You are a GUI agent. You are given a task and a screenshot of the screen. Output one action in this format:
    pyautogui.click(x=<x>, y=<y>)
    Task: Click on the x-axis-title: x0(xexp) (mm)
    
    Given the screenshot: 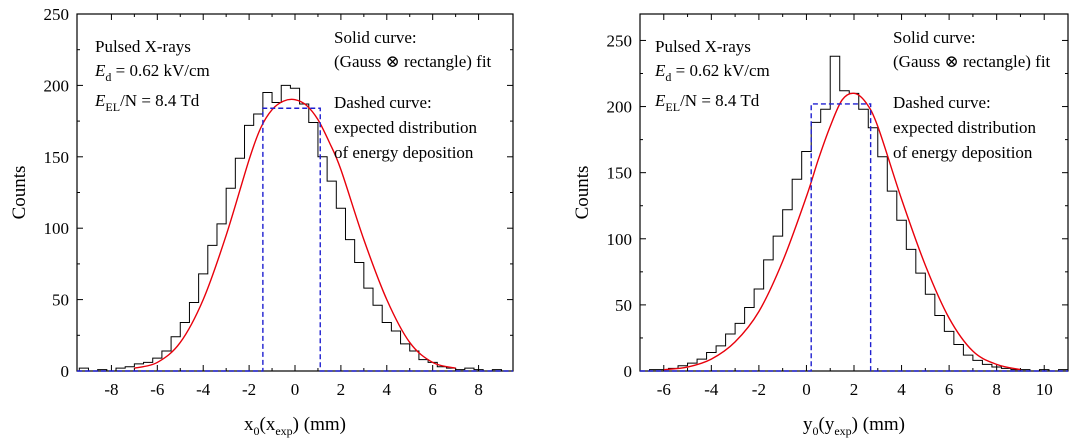 What is the action you would take?
    pyautogui.click(x=295, y=426)
    